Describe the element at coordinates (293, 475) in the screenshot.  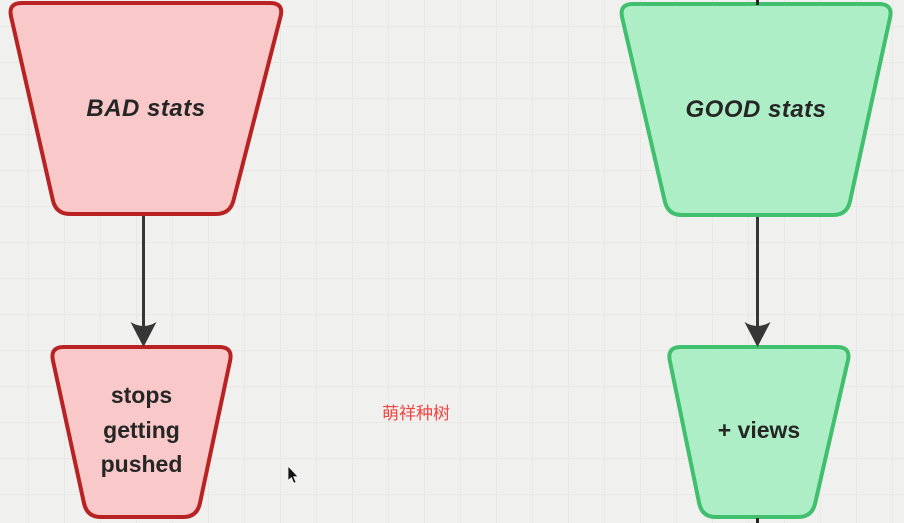
I see `mouse-cursor-icon` at that location.